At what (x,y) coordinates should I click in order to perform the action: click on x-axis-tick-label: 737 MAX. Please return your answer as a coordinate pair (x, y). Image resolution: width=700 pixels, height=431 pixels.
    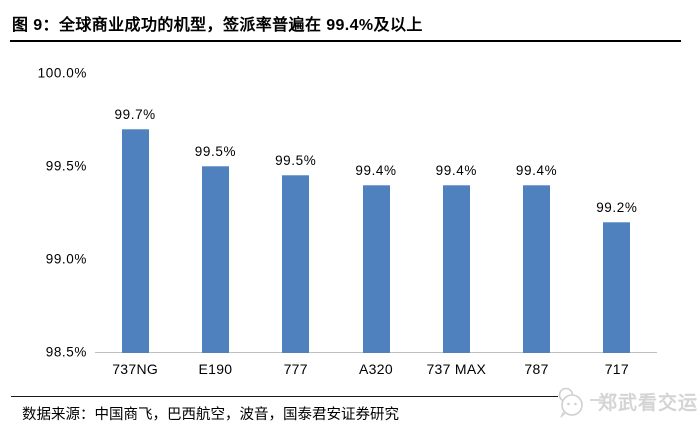
    Looking at the image, I should click on (456, 369).